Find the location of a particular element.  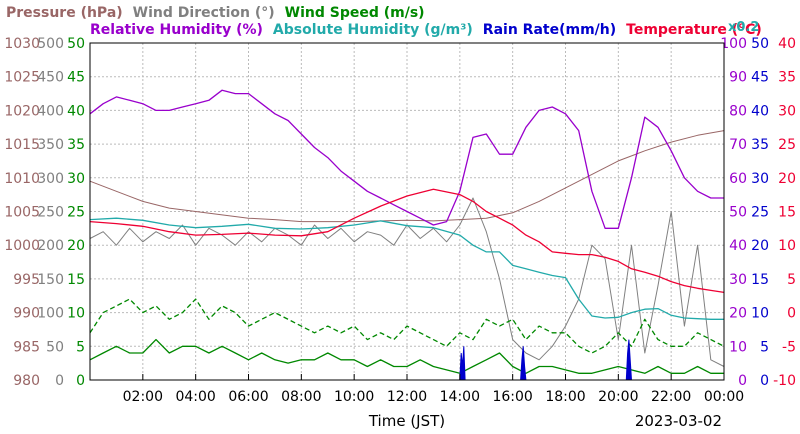

wind-speed-tick: 45 is located at coordinates (76, 78).